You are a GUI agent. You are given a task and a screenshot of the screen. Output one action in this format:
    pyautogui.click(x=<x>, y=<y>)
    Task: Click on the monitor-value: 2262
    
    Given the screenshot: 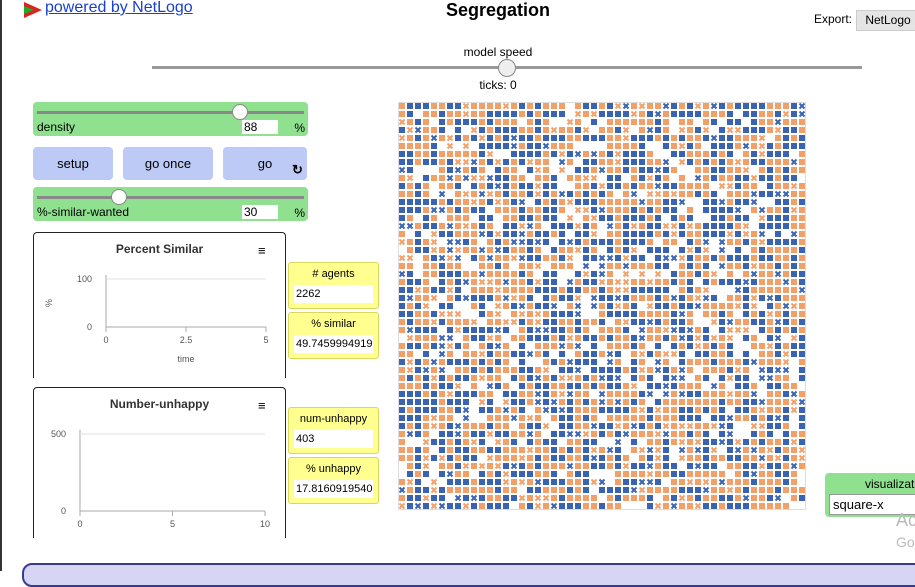 What is the action you would take?
    pyautogui.click(x=333, y=294)
    